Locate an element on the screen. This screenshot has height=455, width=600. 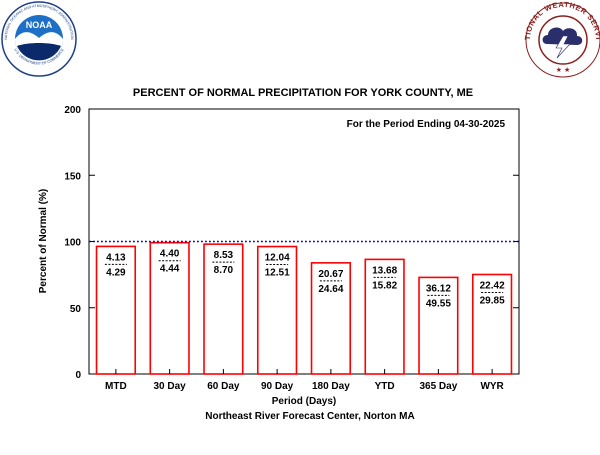
x-tick-label: MTD is located at coordinates (116, 386).